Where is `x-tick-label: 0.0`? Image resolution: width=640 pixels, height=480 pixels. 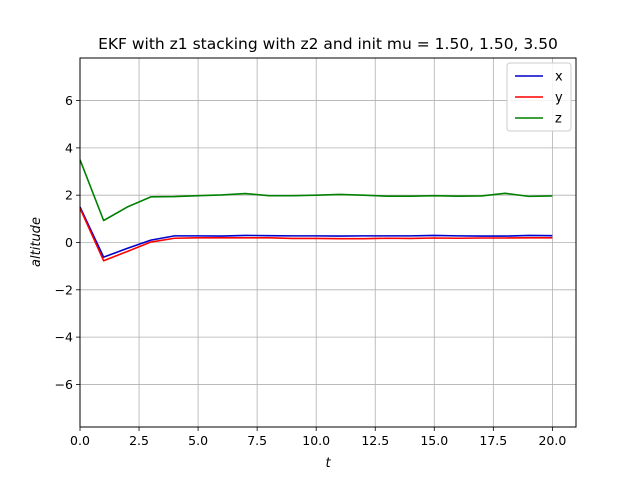
x-tick-label: 0.0 is located at coordinates (80, 440).